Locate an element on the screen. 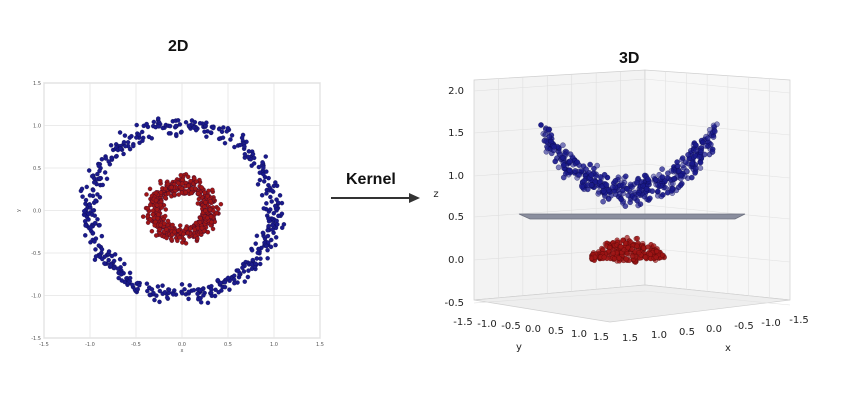 The image size is (853, 417). y-tick-label: 1.0 is located at coordinates (37, 127).